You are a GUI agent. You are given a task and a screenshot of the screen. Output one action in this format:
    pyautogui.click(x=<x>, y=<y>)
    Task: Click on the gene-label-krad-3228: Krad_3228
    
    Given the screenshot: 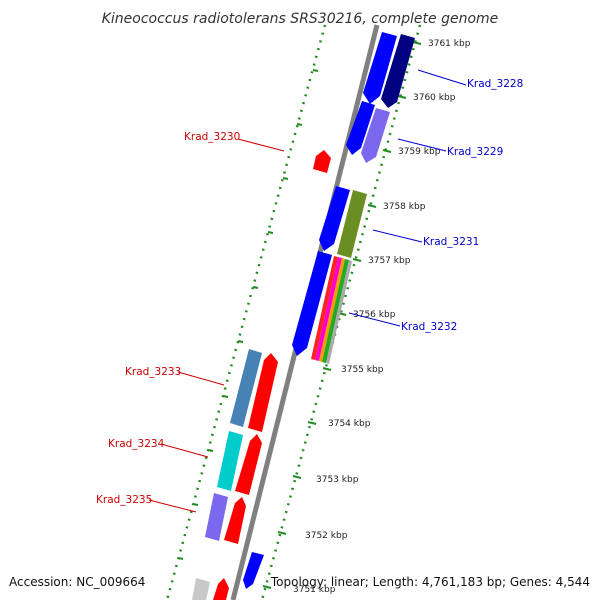 What is the action you would take?
    pyautogui.click(x=495, y=84)
    